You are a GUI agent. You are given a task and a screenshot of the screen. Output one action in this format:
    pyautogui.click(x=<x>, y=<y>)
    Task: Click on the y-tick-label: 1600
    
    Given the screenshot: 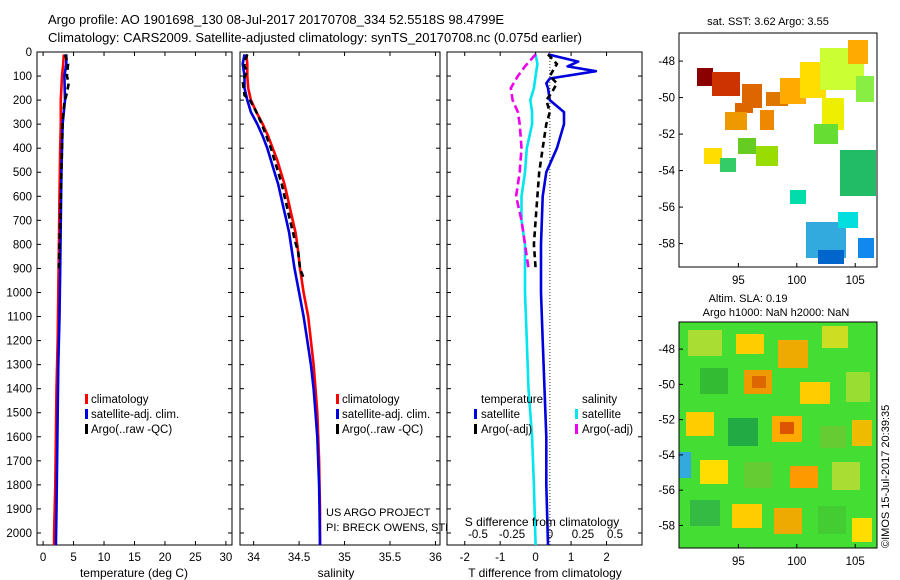 What is the action you would take?
    pyautogui.click(x=19, y=438)
    